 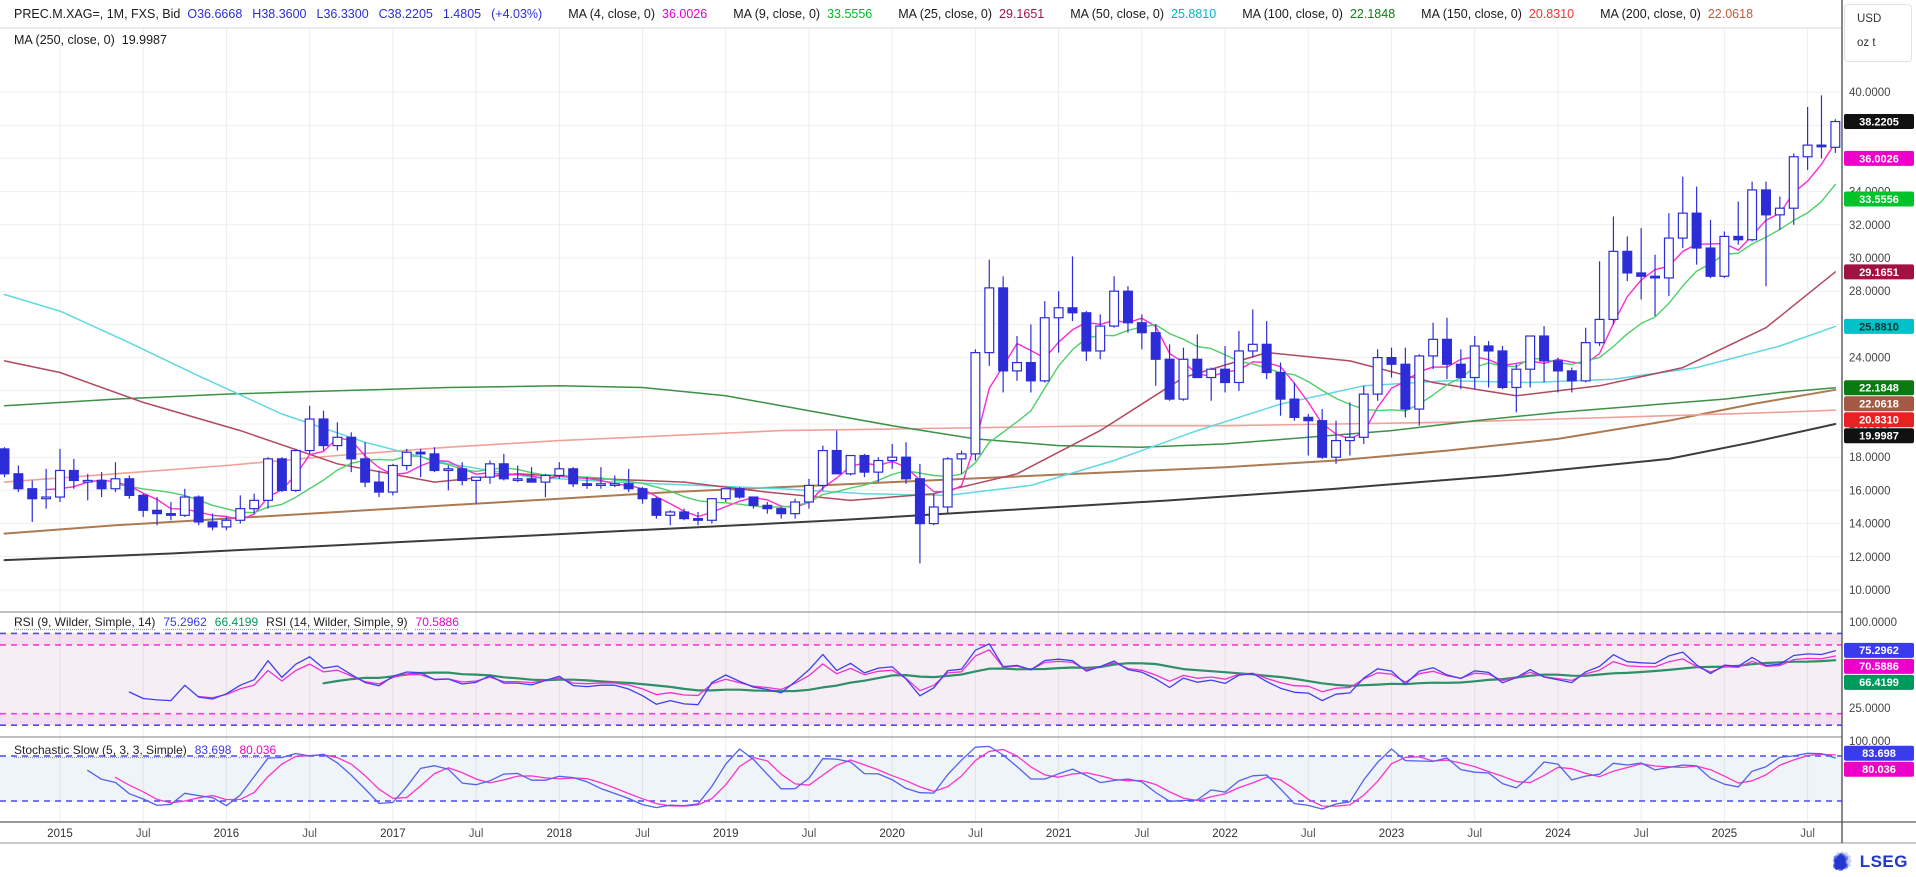 What do you see at coordinates (1879, 651) in the screenshot?
I see `svg-text: 75.2962` at bounding box center [1879, 651].